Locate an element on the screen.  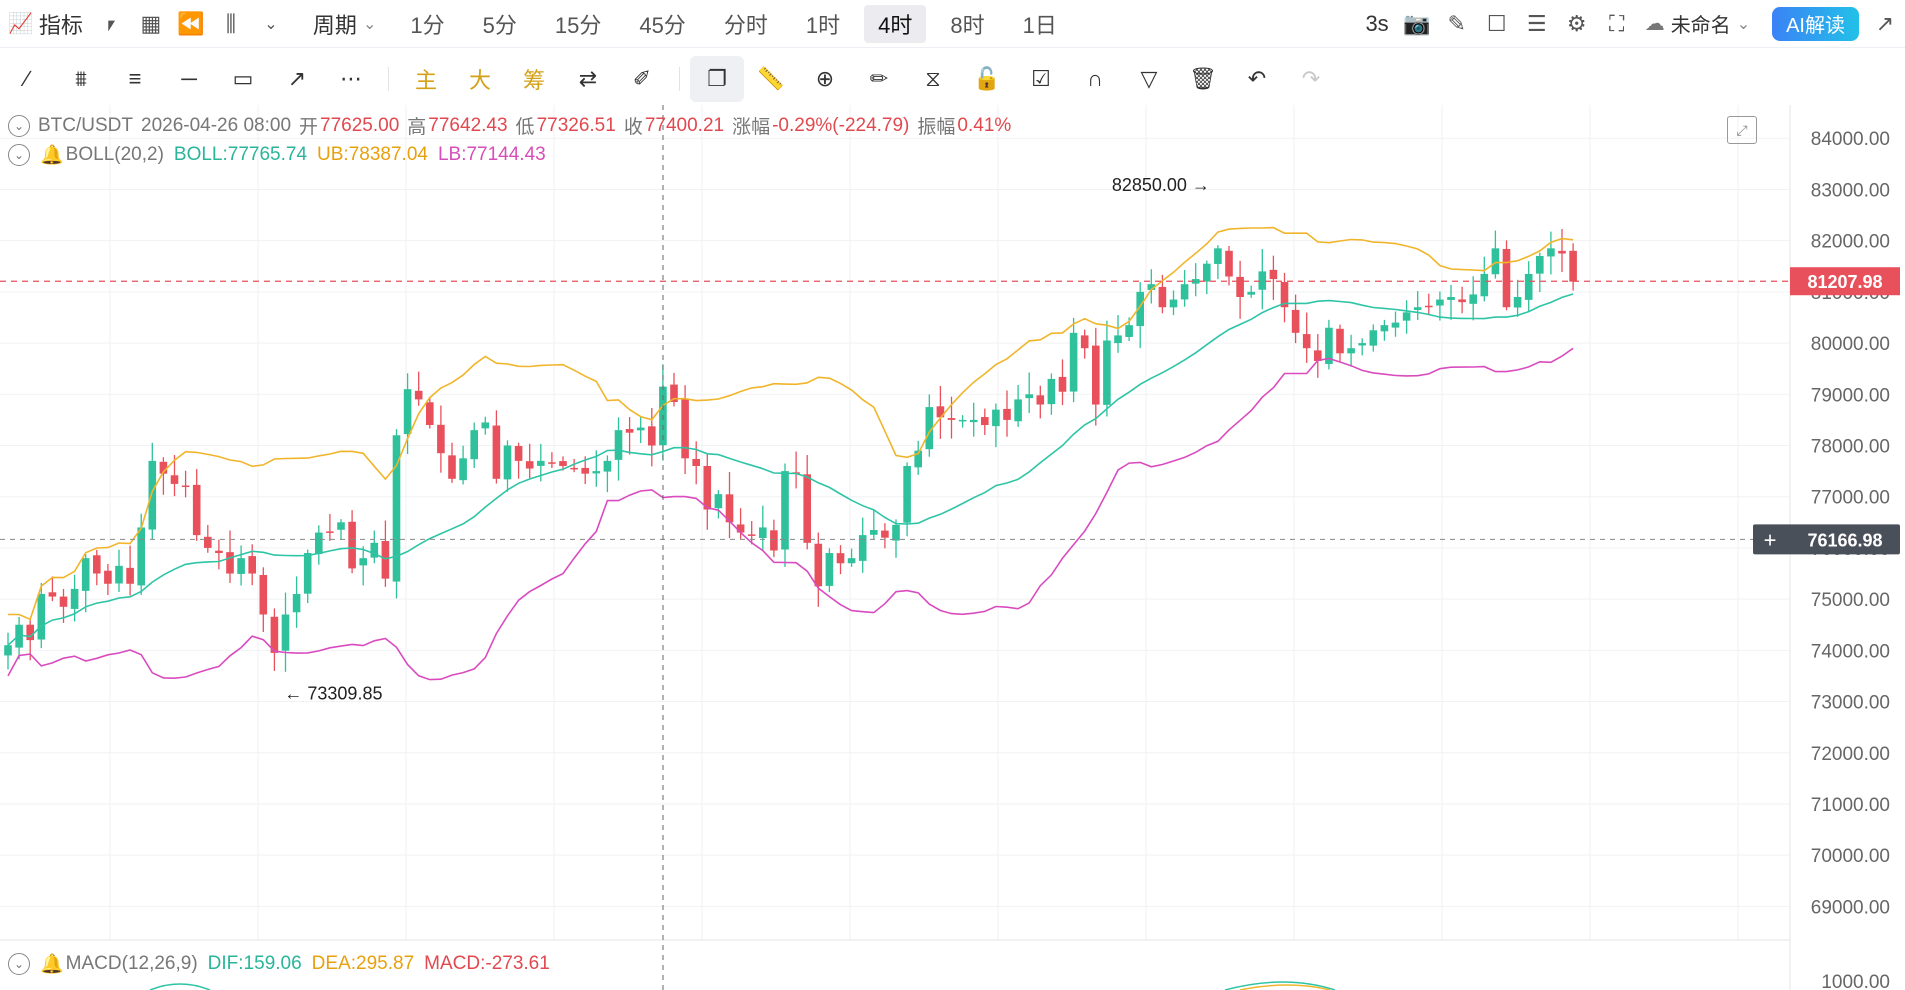
period-tab: 5分 is located at coordinates (499, 25).